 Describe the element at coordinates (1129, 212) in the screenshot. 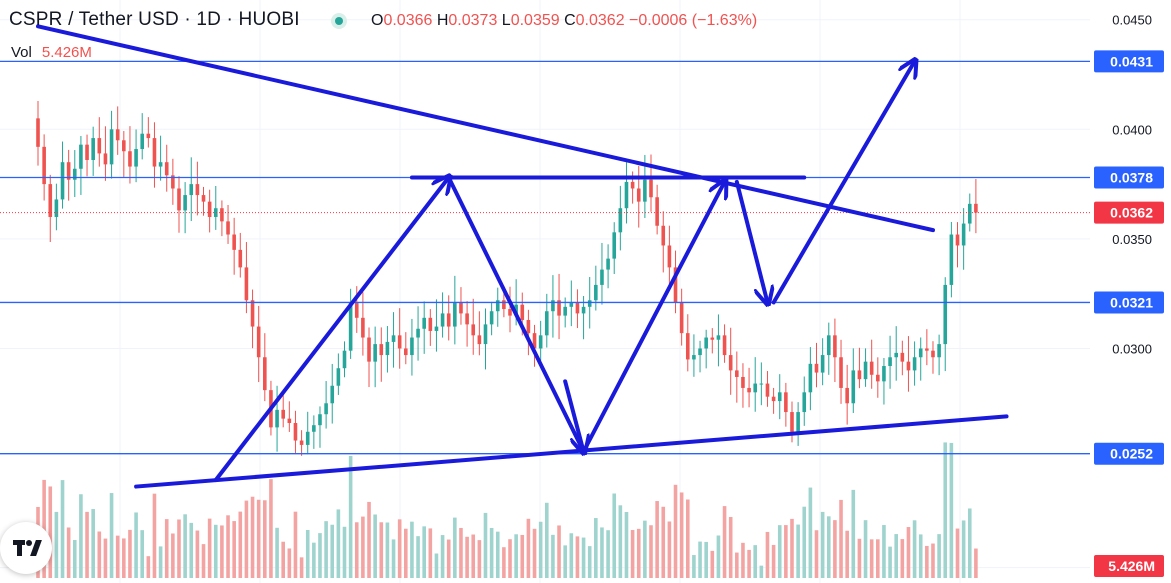

I see `last-price-badge` at that location.